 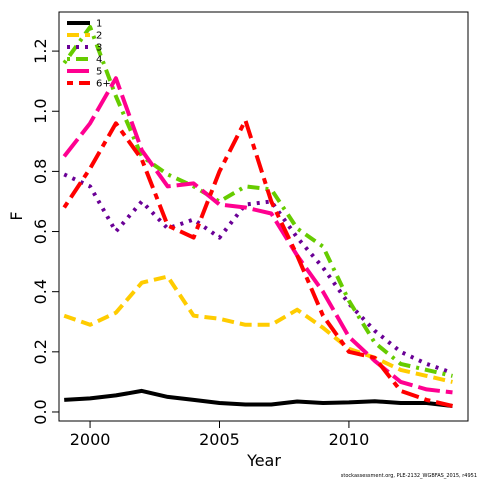 What do you see at coordinates (40, 291) in the screenshot?
I see `y-tick-label: 0.4` at bounding box center [40, 291].